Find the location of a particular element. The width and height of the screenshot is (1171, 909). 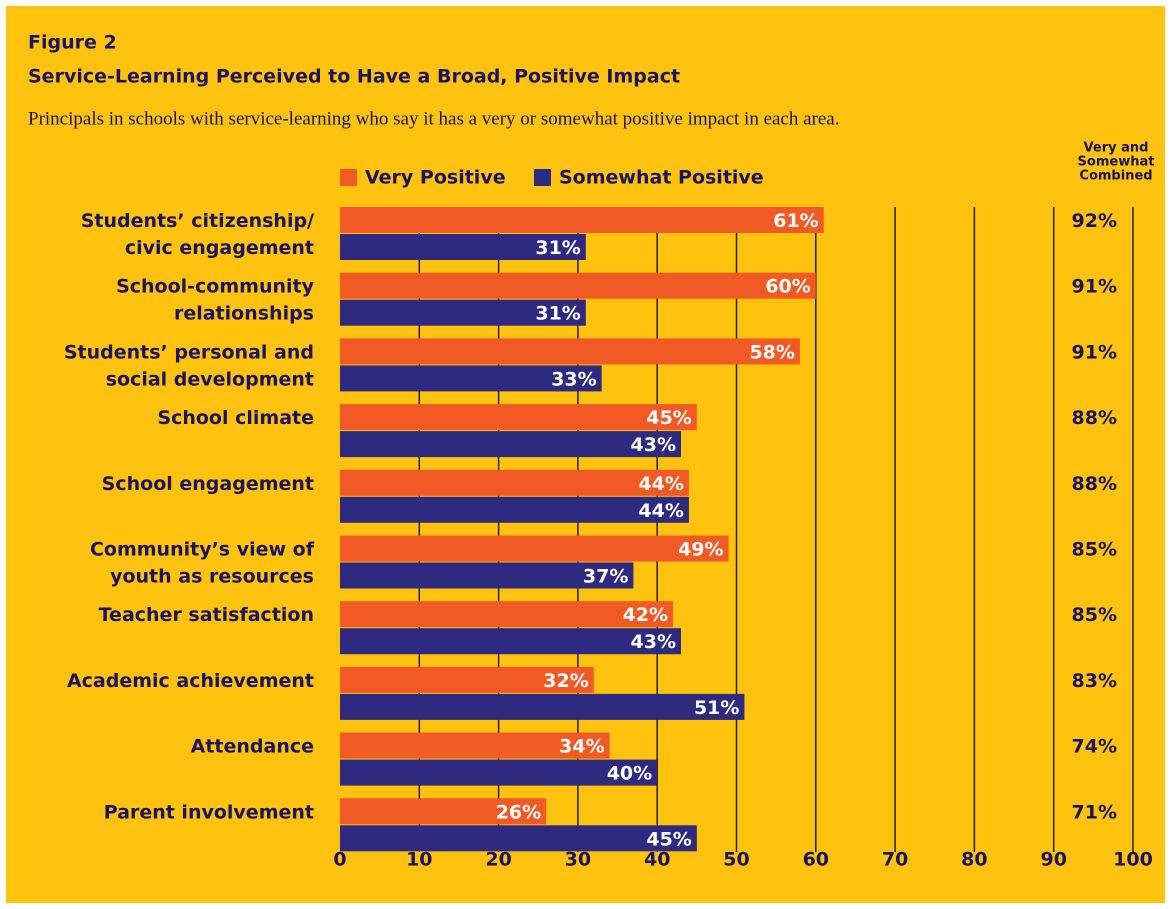

combined-value: 92% is located at coordinates (1094, 221).